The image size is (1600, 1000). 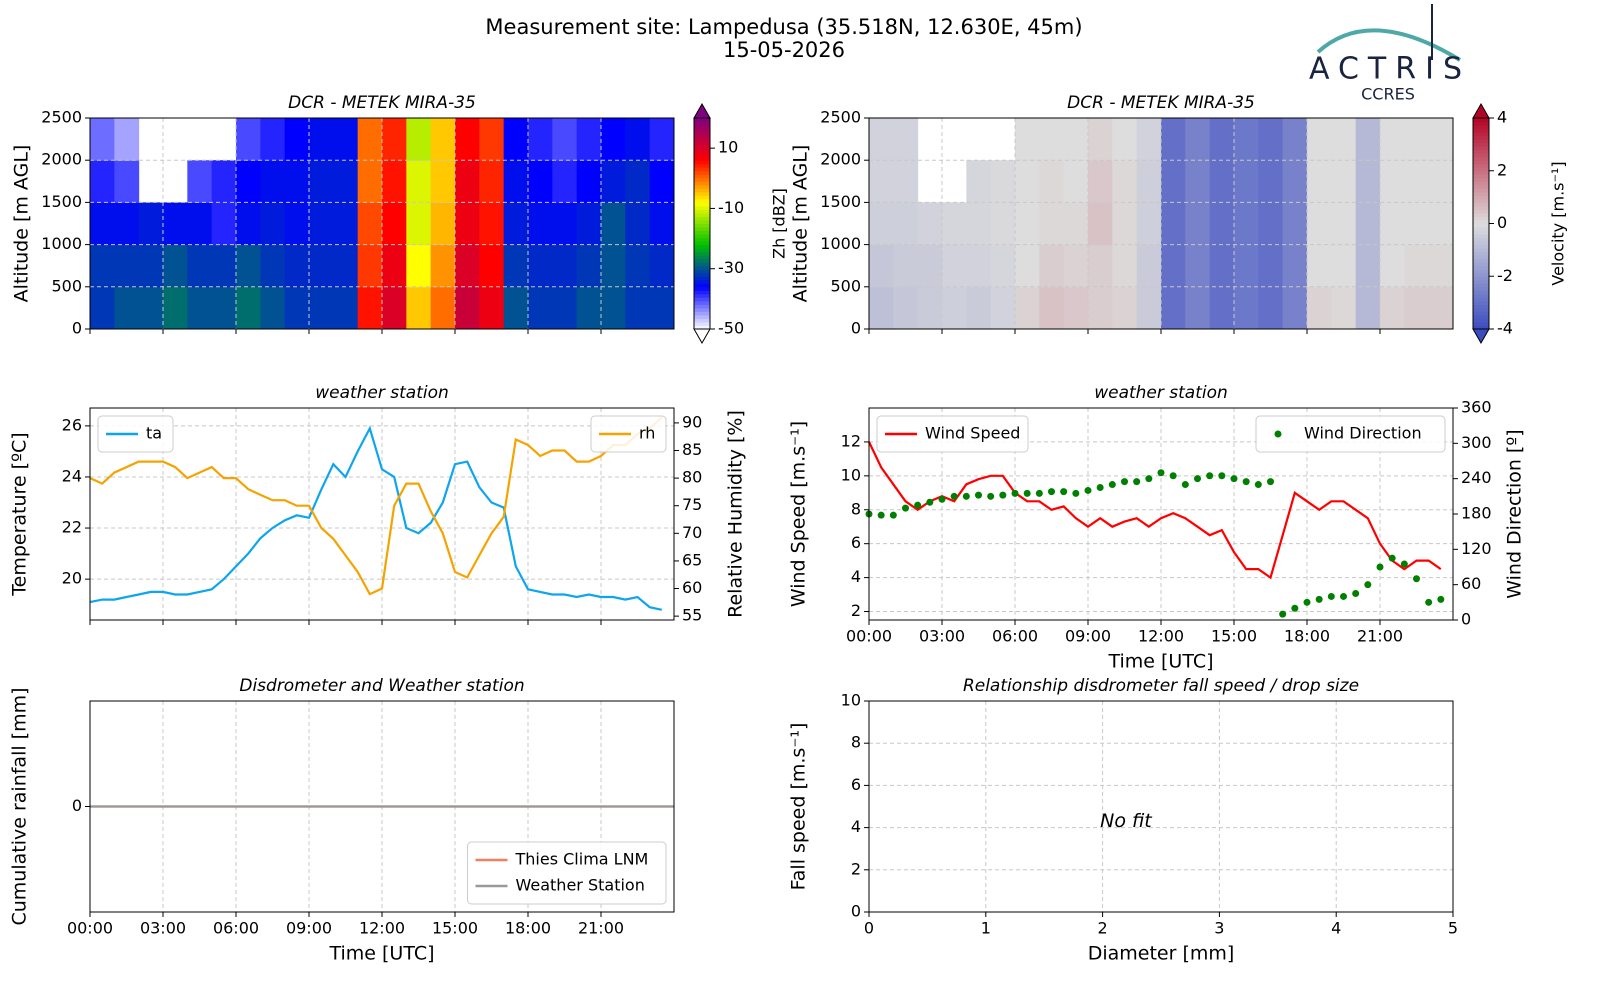 I want to click on y2-tick-label: 75, so click(x=692, y=504).